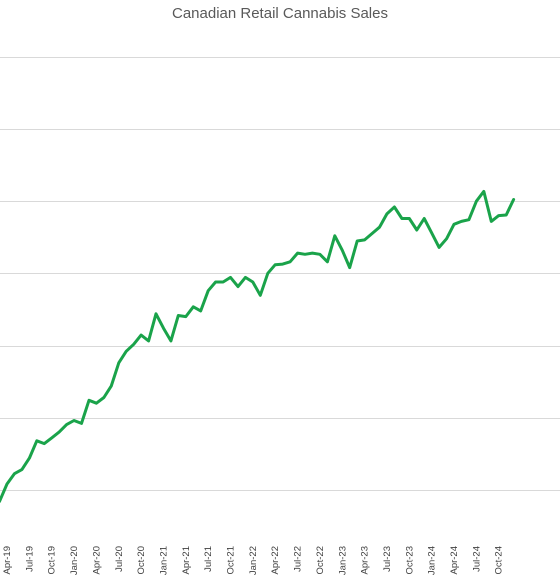 Image resolution: width=560 pixels, height=584 pixels. What do you see at coordinates (186, 560) in the screenshot?
I see `x-tick-label: Apr-21` at bounding box center [186, 560].